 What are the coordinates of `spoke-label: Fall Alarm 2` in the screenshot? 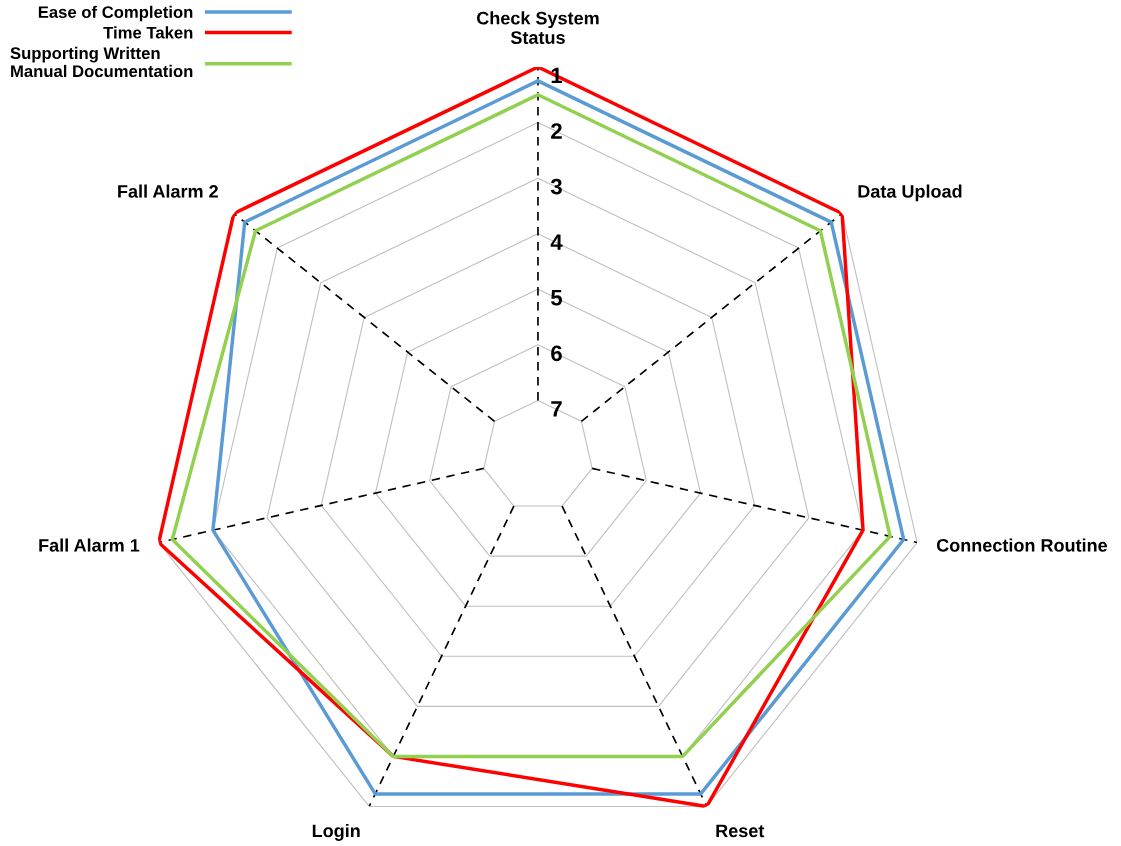 It's located at (168, 191).